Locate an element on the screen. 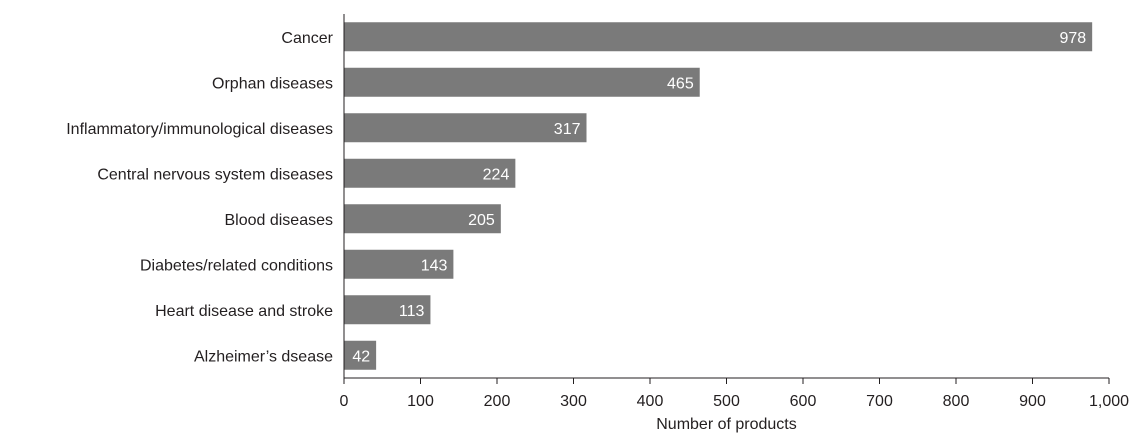 This screenshot has height=437, width=1147. bar-value-label-7: 42 is located at coordinates (361, 356).